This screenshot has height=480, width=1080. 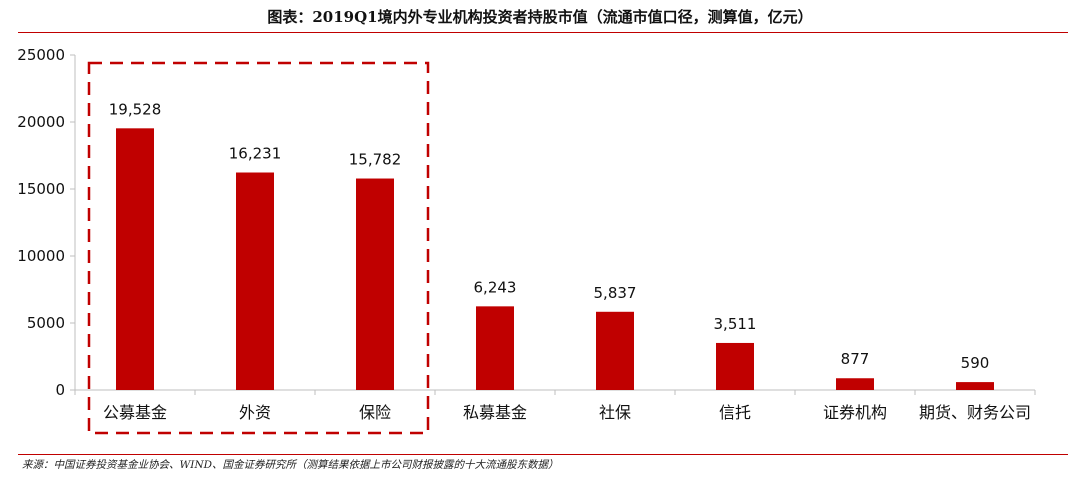 What do you see at coordinates (975, 363) in the screenshot?
I see `data-label: 590` at bounding box center [975, 363].